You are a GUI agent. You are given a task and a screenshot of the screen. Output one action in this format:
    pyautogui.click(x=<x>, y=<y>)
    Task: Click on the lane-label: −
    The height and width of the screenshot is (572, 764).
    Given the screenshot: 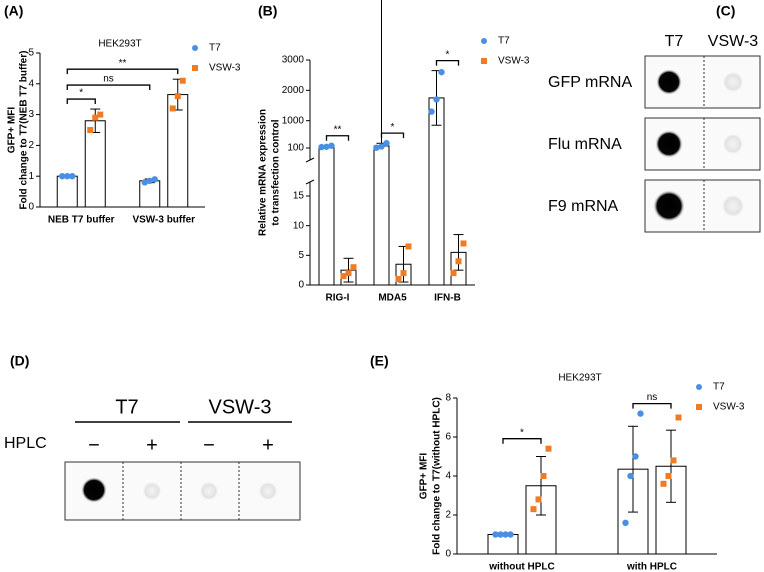 What is the action you would take?
    pyautogui.click(x=94, y=445)
    